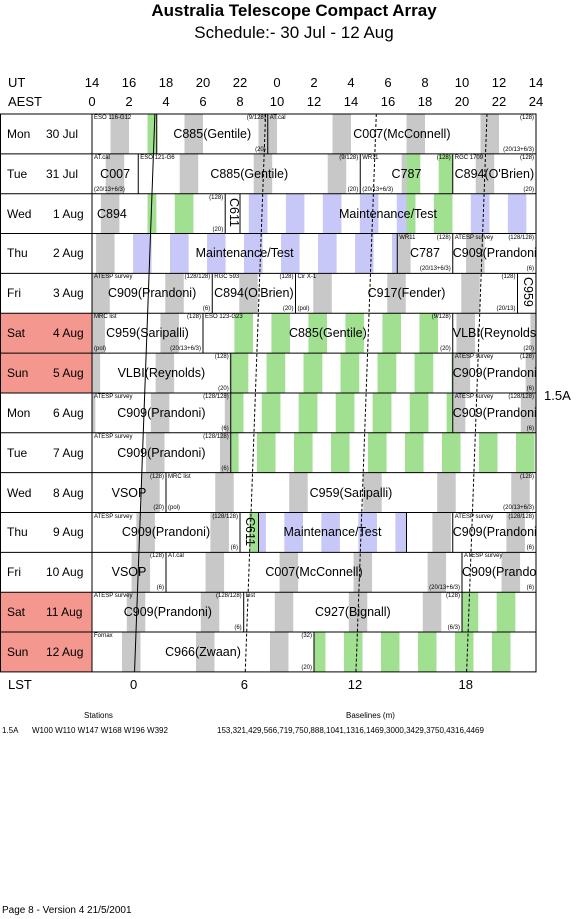  Describe the element at coordinates (494, 333) in the screenshot. I see `schedule-block: VLBI(Reynolds) (20)` at that location.